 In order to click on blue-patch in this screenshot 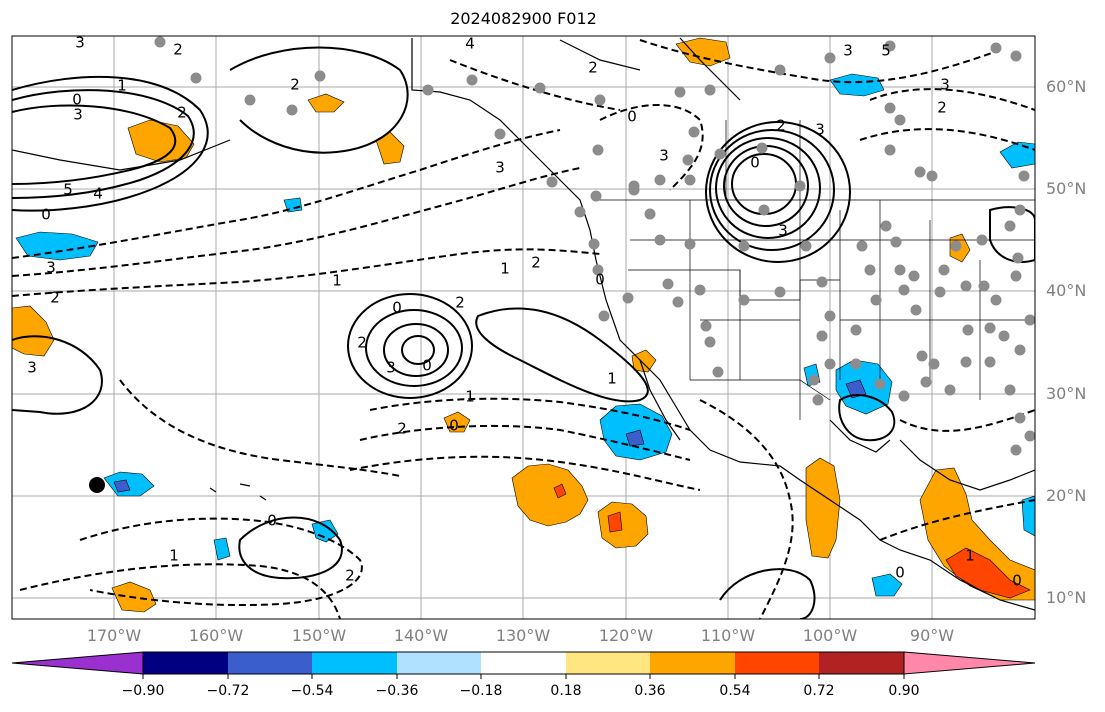, I will do `click(122, 486)`.